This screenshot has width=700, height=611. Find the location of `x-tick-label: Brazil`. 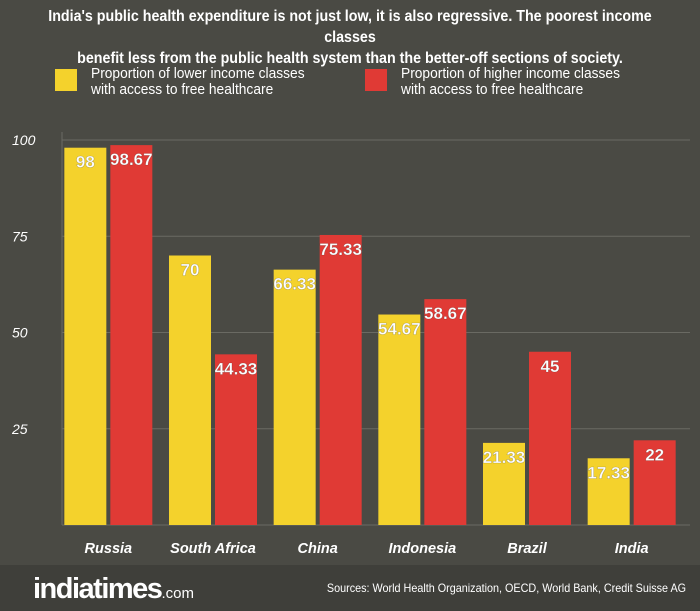

x-tick-label: Brazil is located at coordinates (527, 549).